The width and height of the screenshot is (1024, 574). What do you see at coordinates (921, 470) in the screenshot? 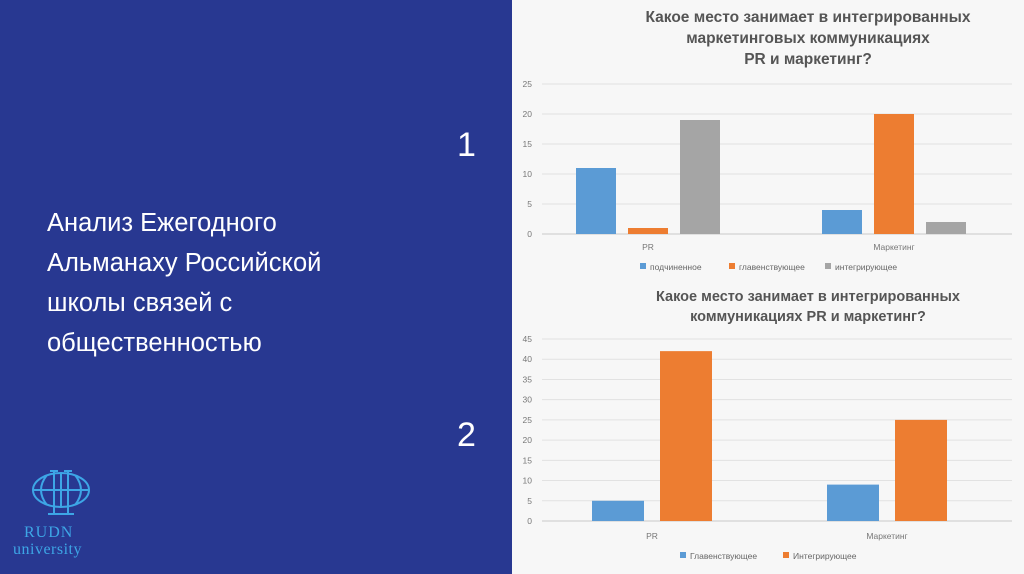
I see `bar-Интегрирующее-Маркетинг` at bounding box center [921, 470].